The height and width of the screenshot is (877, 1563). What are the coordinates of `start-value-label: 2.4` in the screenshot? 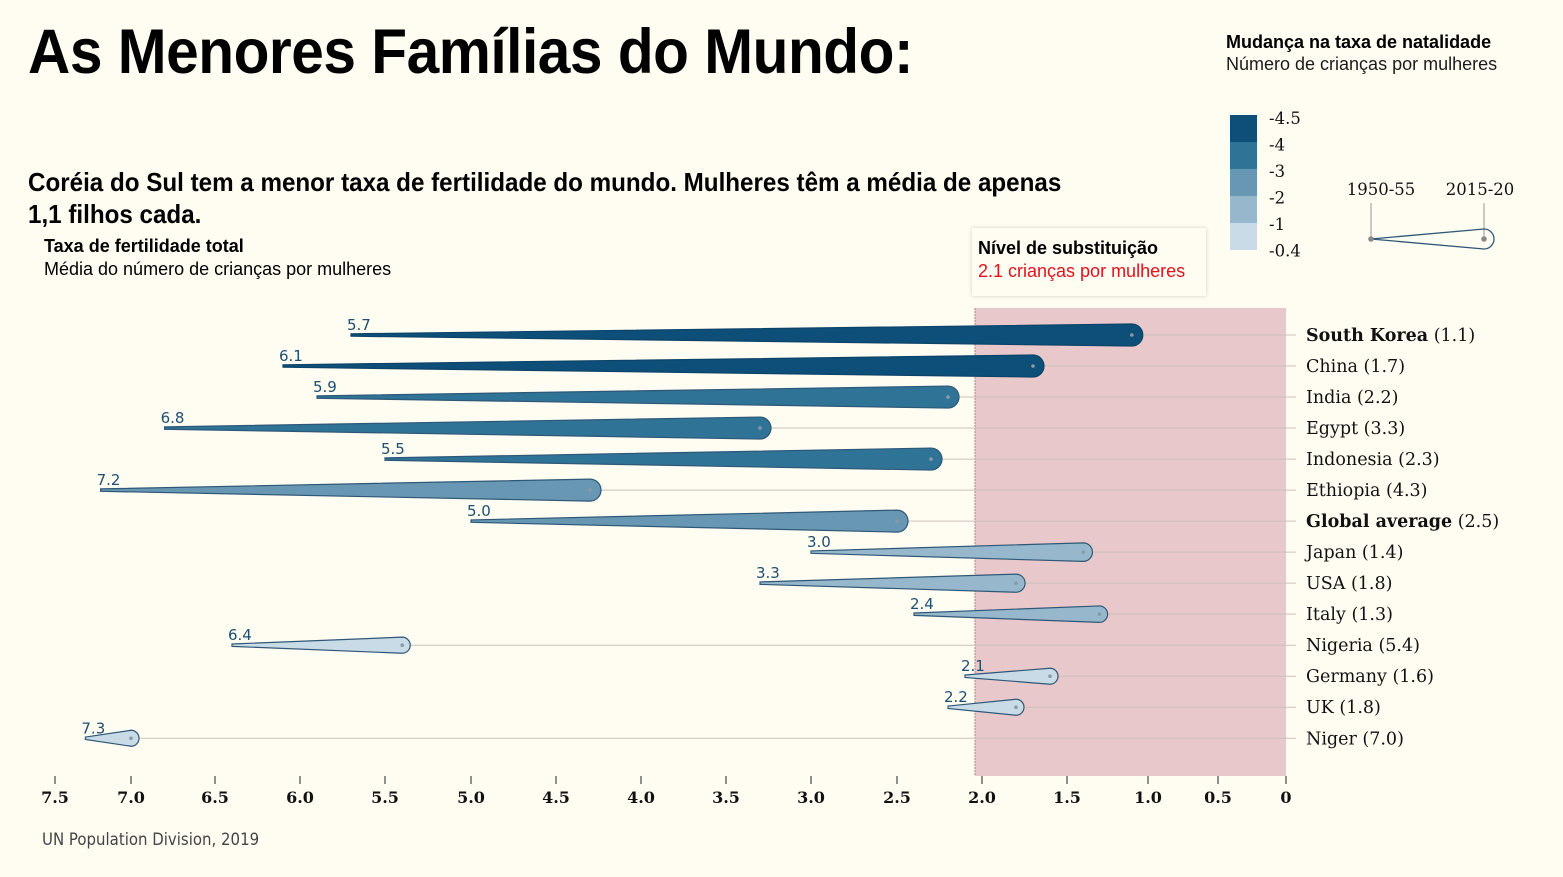 It's located at (922, 604).